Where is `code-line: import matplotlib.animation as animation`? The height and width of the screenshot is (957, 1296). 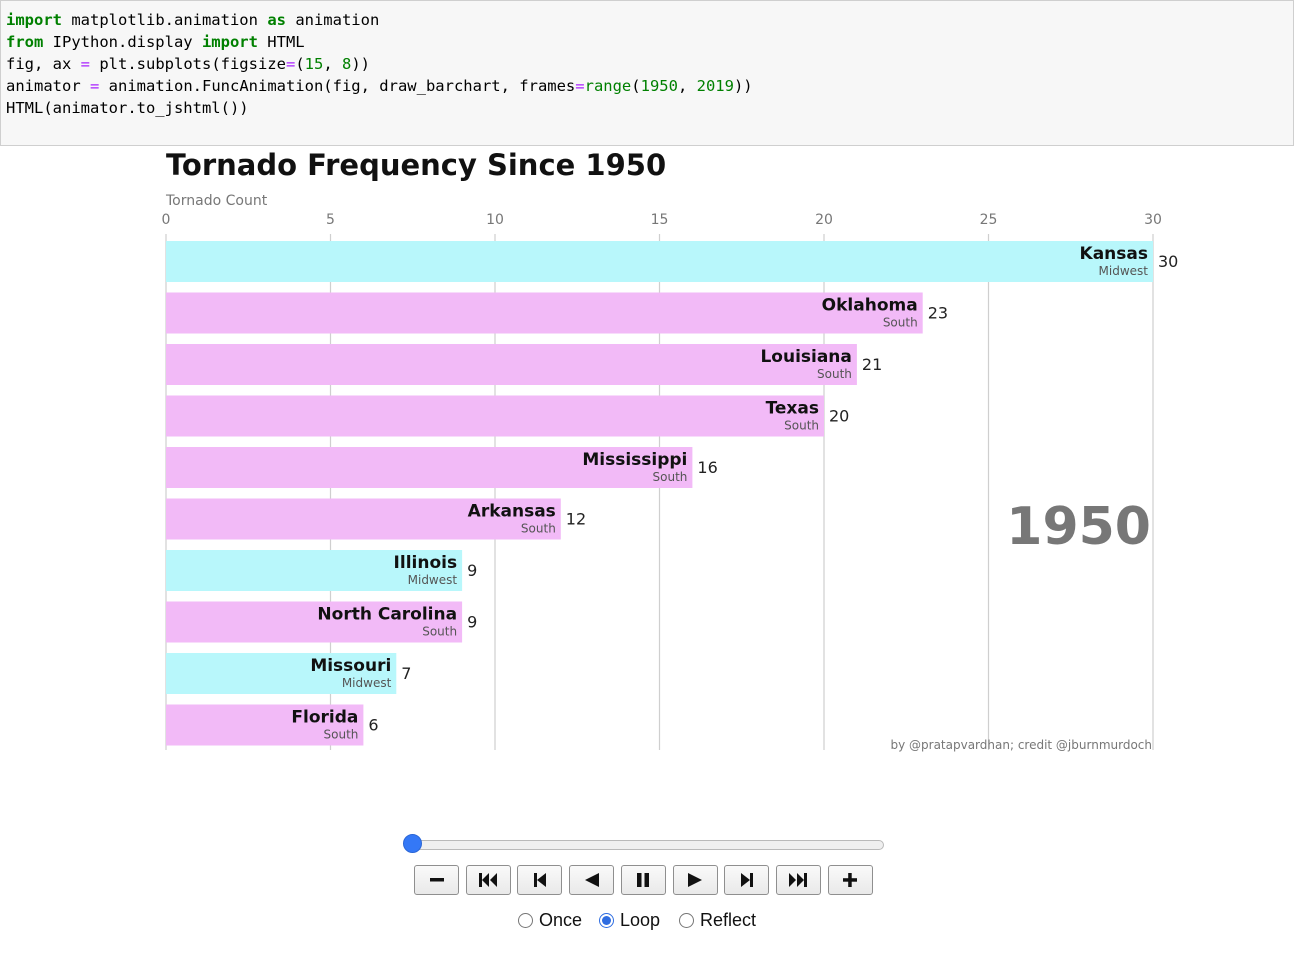
code-line: import matplotlib.animation as animation is located at coordinates (192, 20).